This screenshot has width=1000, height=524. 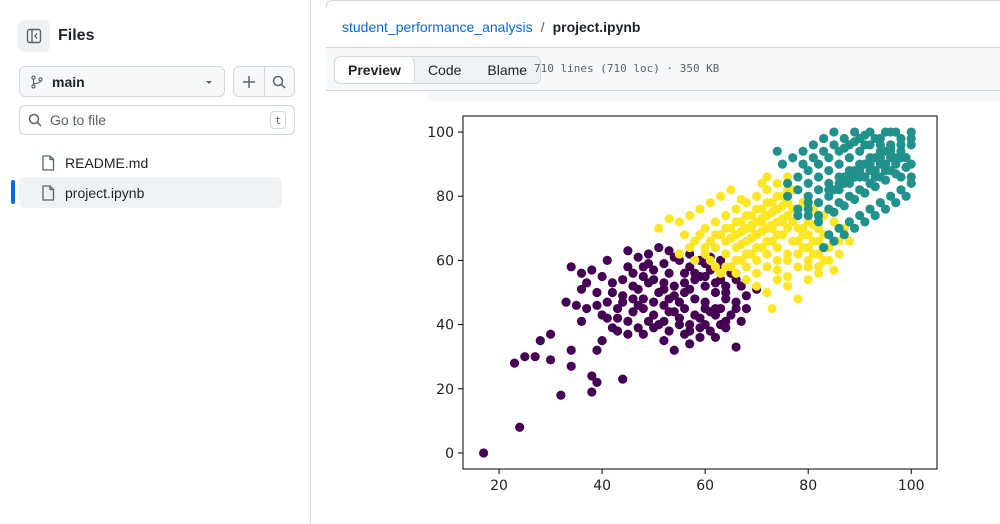 What do you see at coordinates (602, 486) in the screenshot?
I see `x-tick-label: 40` at bounding box center [602, 486].